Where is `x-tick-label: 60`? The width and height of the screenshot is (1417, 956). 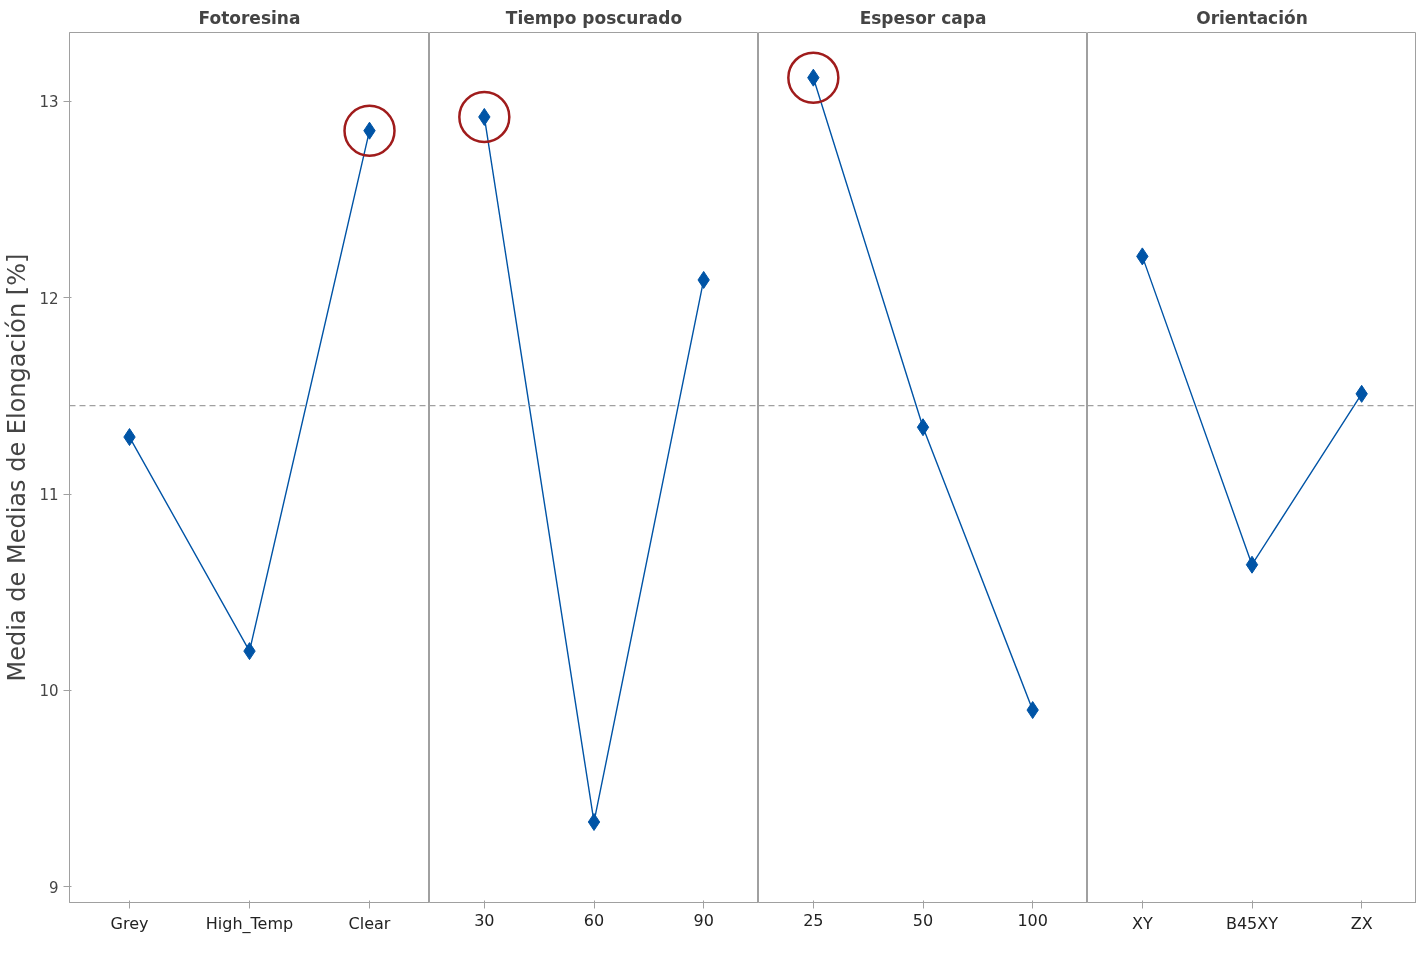
x-tick-label: 60 is located at coordinates (594, 920).